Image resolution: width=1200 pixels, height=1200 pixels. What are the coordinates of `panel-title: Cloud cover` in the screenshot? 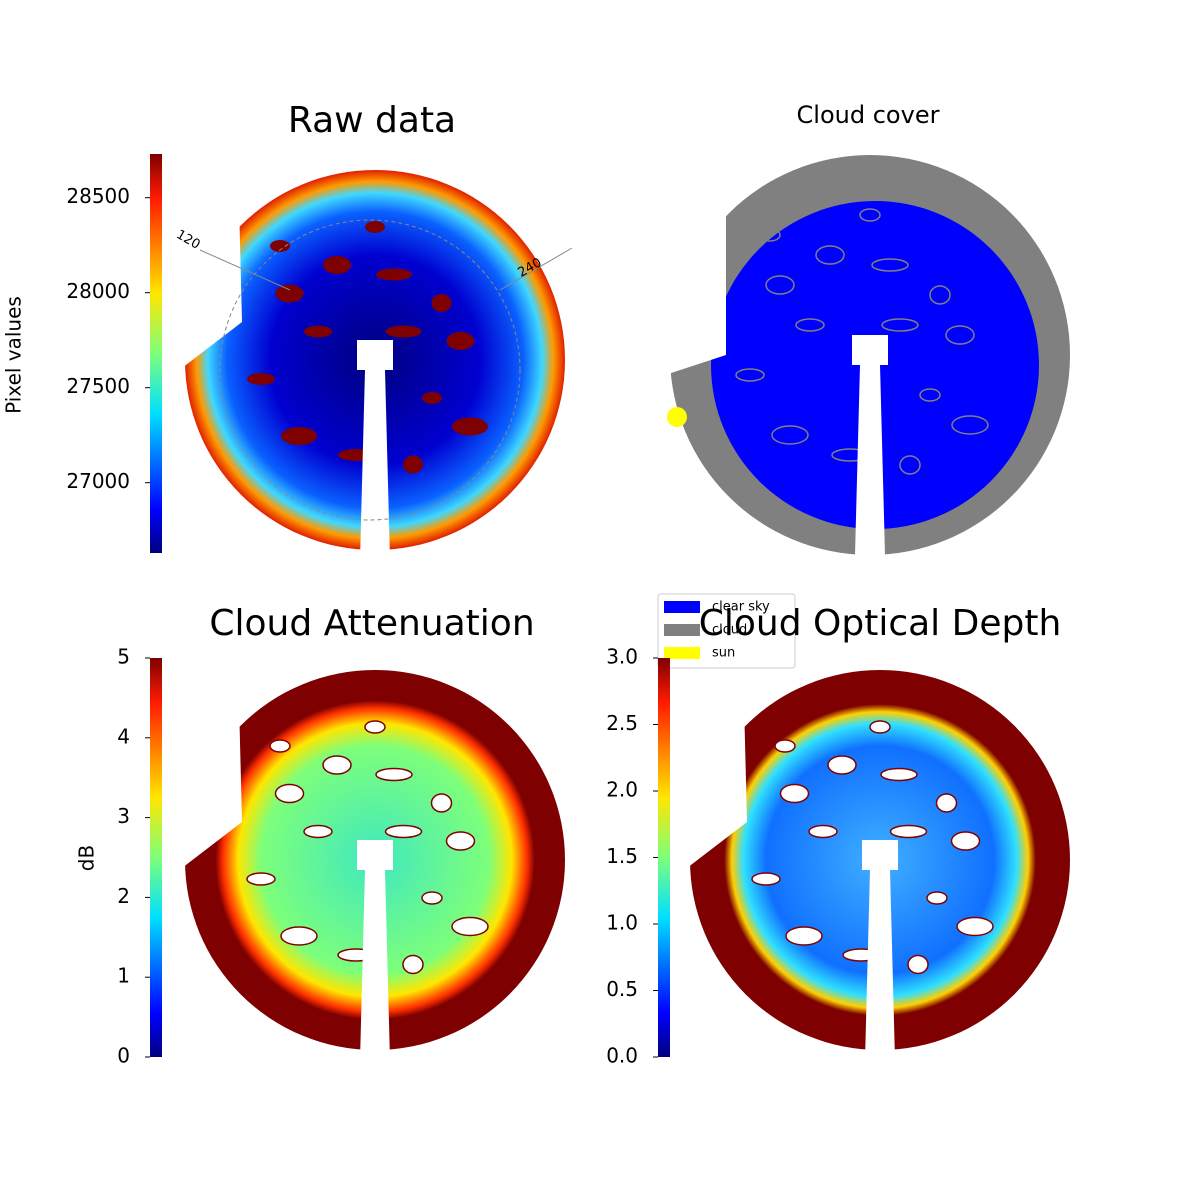 It's located at (868, 115).